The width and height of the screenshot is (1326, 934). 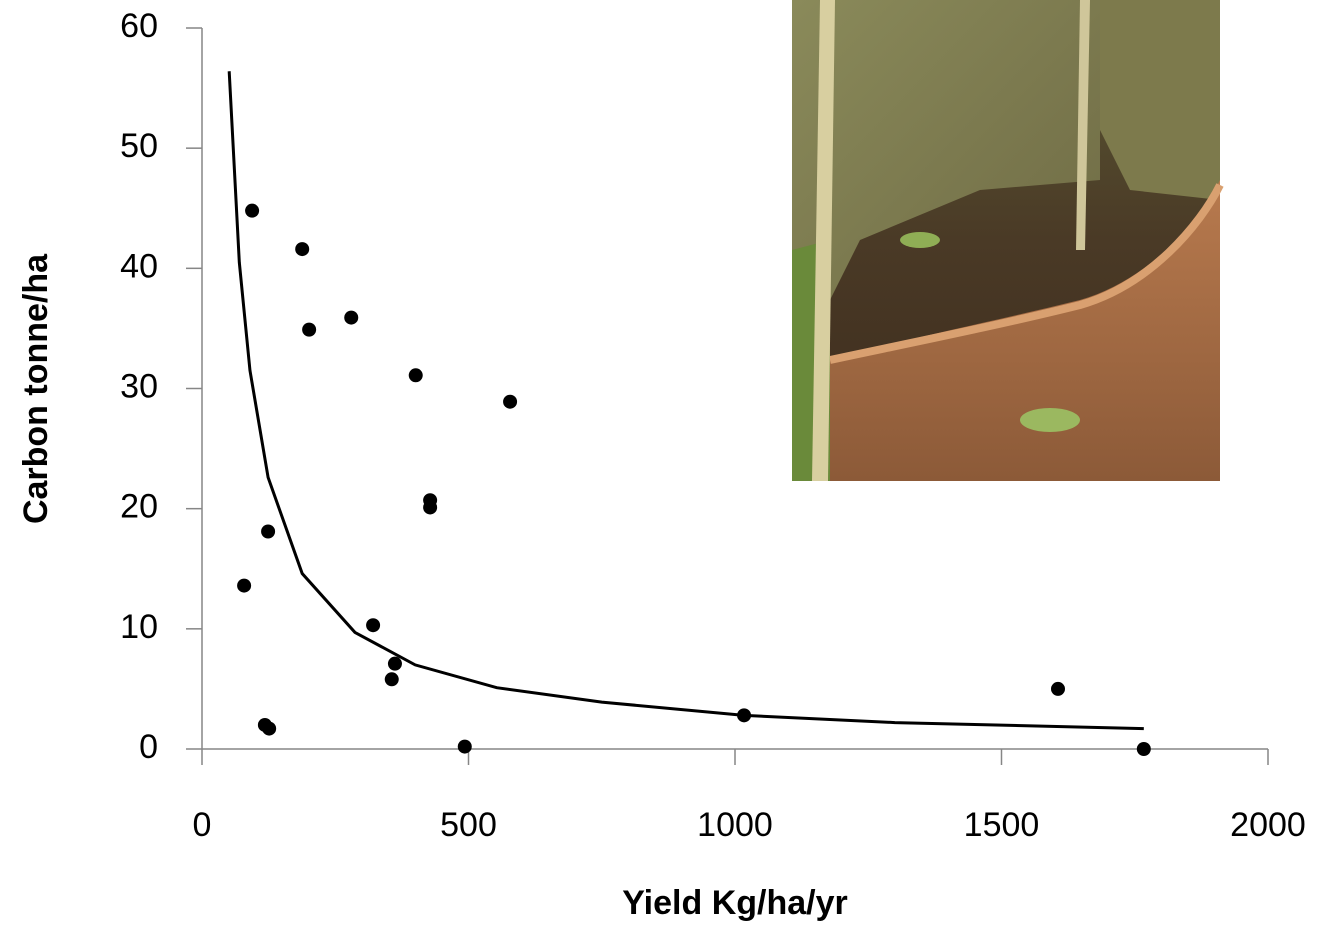 What do you see at coordinates (36, 388) in the screenshot?
I see `y-axis-title: Carbon tonne/ha` at bounding box center [36, 388].